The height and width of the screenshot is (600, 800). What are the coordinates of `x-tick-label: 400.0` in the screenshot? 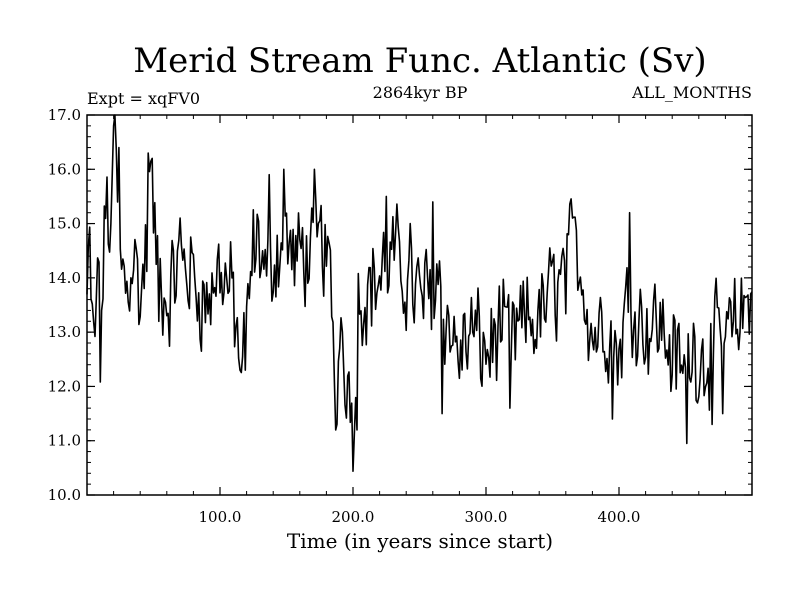 It's located at (619, 517).